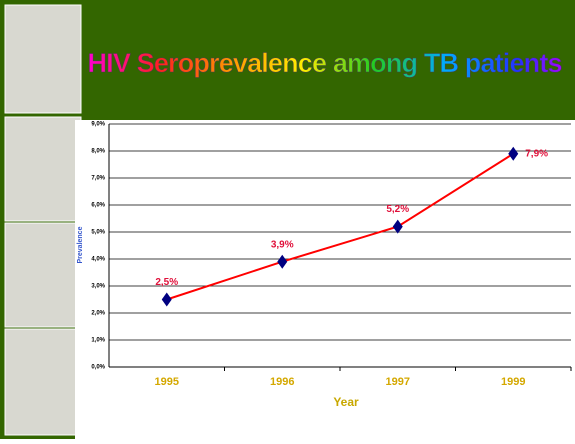 The width and height of the screenshot is (575, 444). I want to click on chart-title: HIV Seroprevalence among TB patients, so click(325, 63).